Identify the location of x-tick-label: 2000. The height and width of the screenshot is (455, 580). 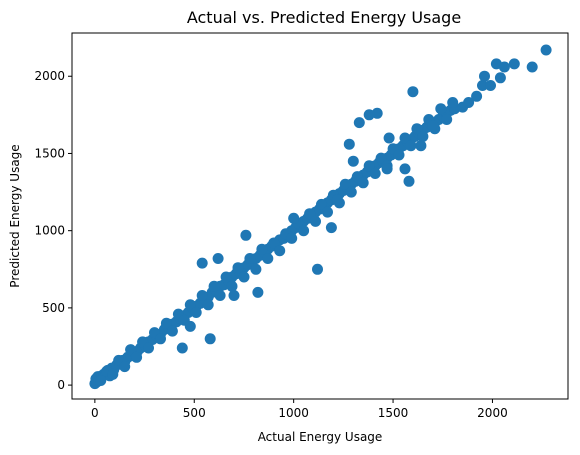
(492, 413).